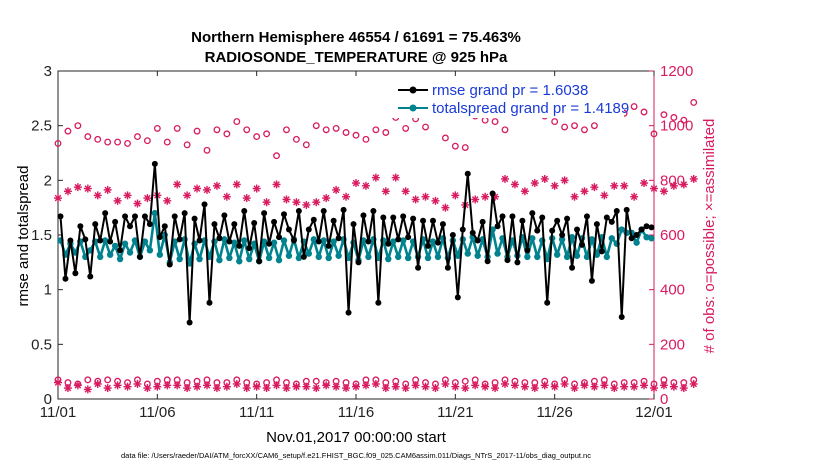 Image resolution: width=830 pixels, height=470 pixels. I want to click on x-tick-label: 12/01, so click(654, 412).